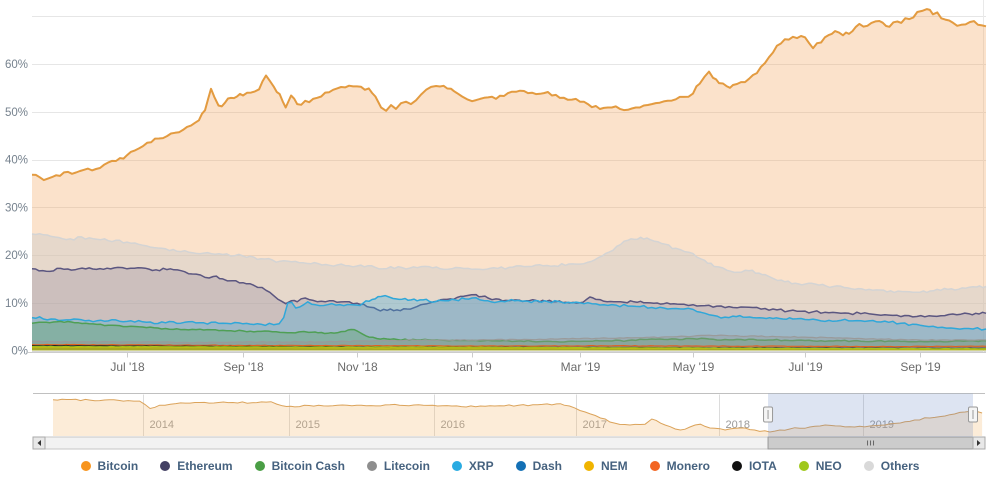 This screenshot has height=480, width=1000. What do you see at coordinates (481, 465) in the screenshot?
I see `legend-label: XRP` at bounding box center [481, 465].